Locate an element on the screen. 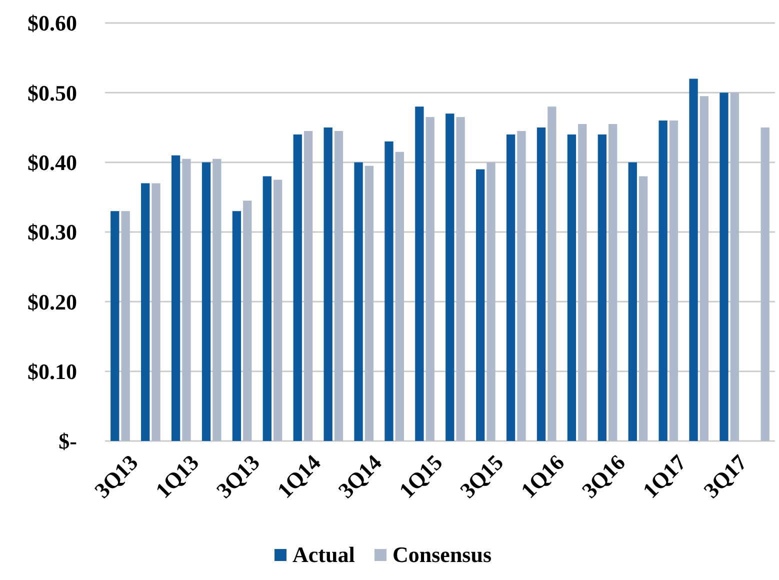 This screenshot has height=580, width=779. y-tick-label: $0.30 is located at coordinates (52, 232).